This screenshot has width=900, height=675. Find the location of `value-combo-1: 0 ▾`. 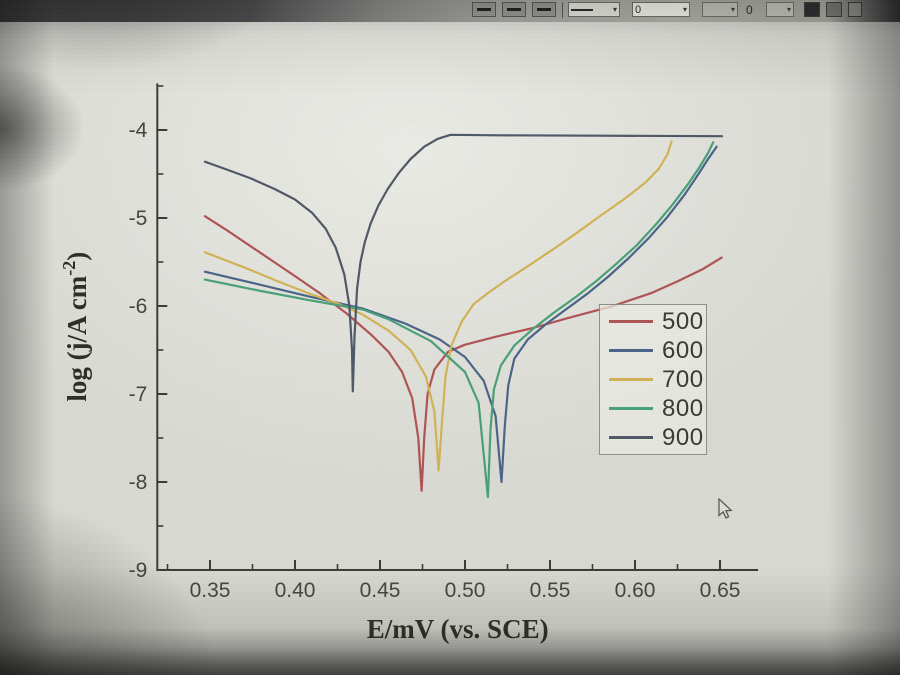

value-combo-1: 0 ▾ is located at coordinates (661, 9).